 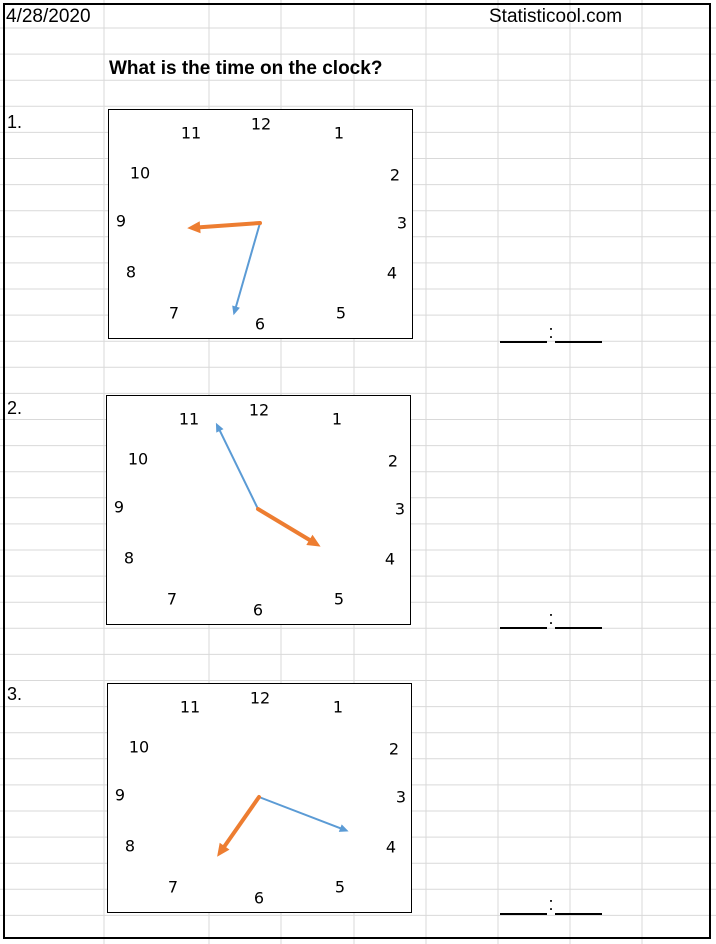 I want to click on question-number-2: 2., so click(x=15, y=408).